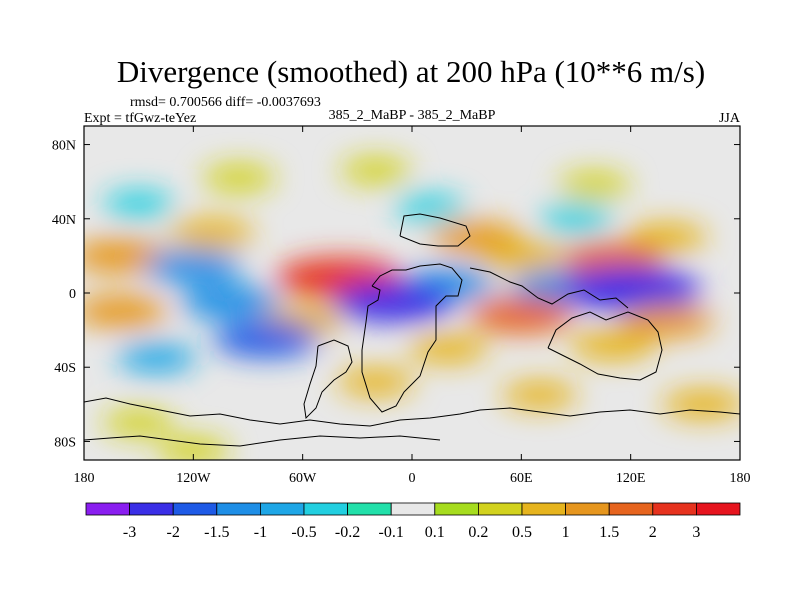 The height and width of the screenshot is (600, 800). What do you see at coordinates (303, 478) in the screenshot?
I see `x-tick-label: 60W` at bounding box center [303, 478].